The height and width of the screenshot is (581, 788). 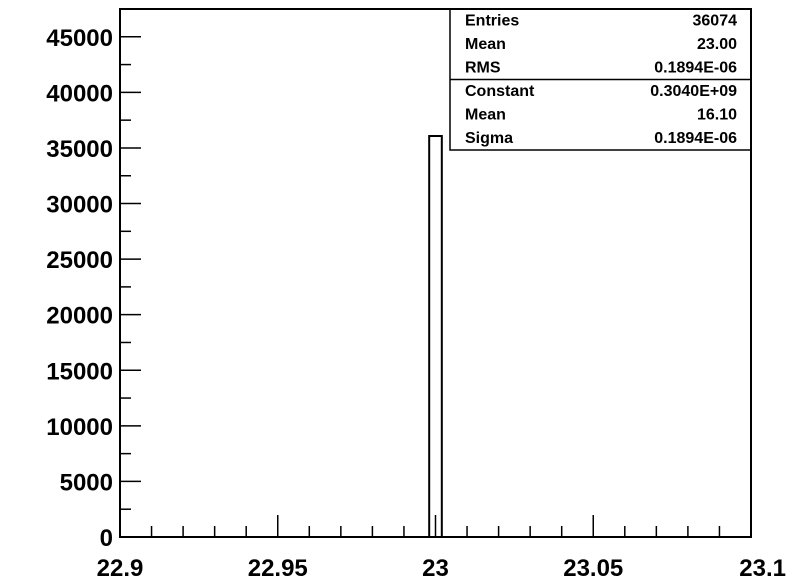 What do you see at coordinates (79, 149) in the screenshot?
I see `y-tick-label: 35000` at bounding box center [79, 149].